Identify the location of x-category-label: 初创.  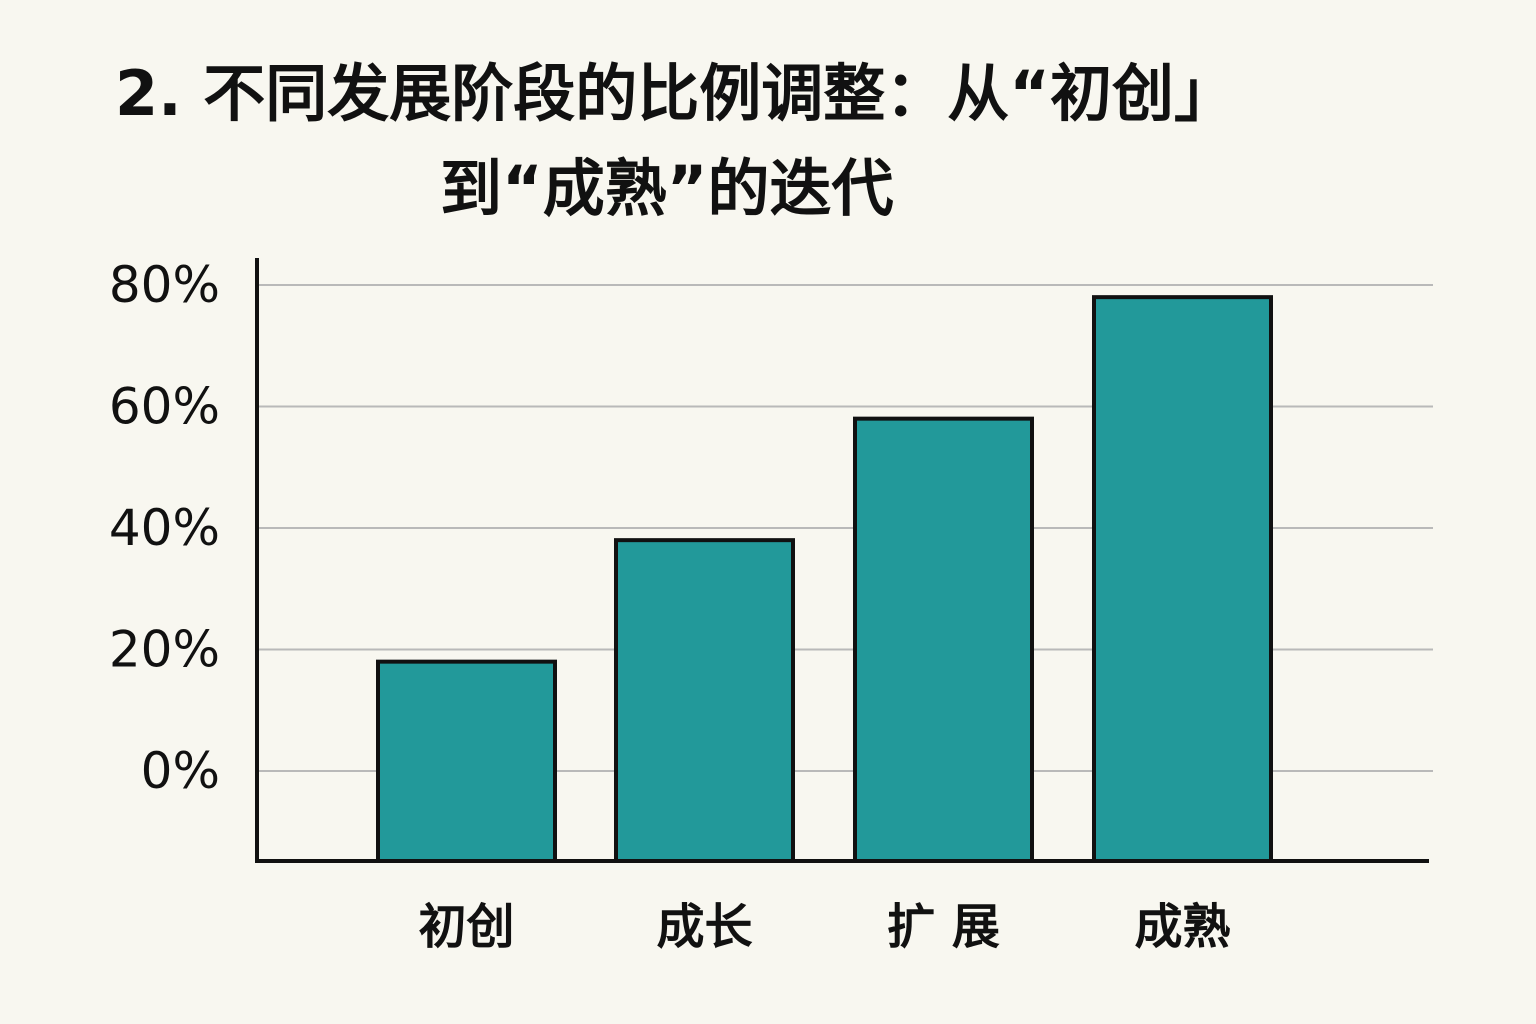
(466, 927).